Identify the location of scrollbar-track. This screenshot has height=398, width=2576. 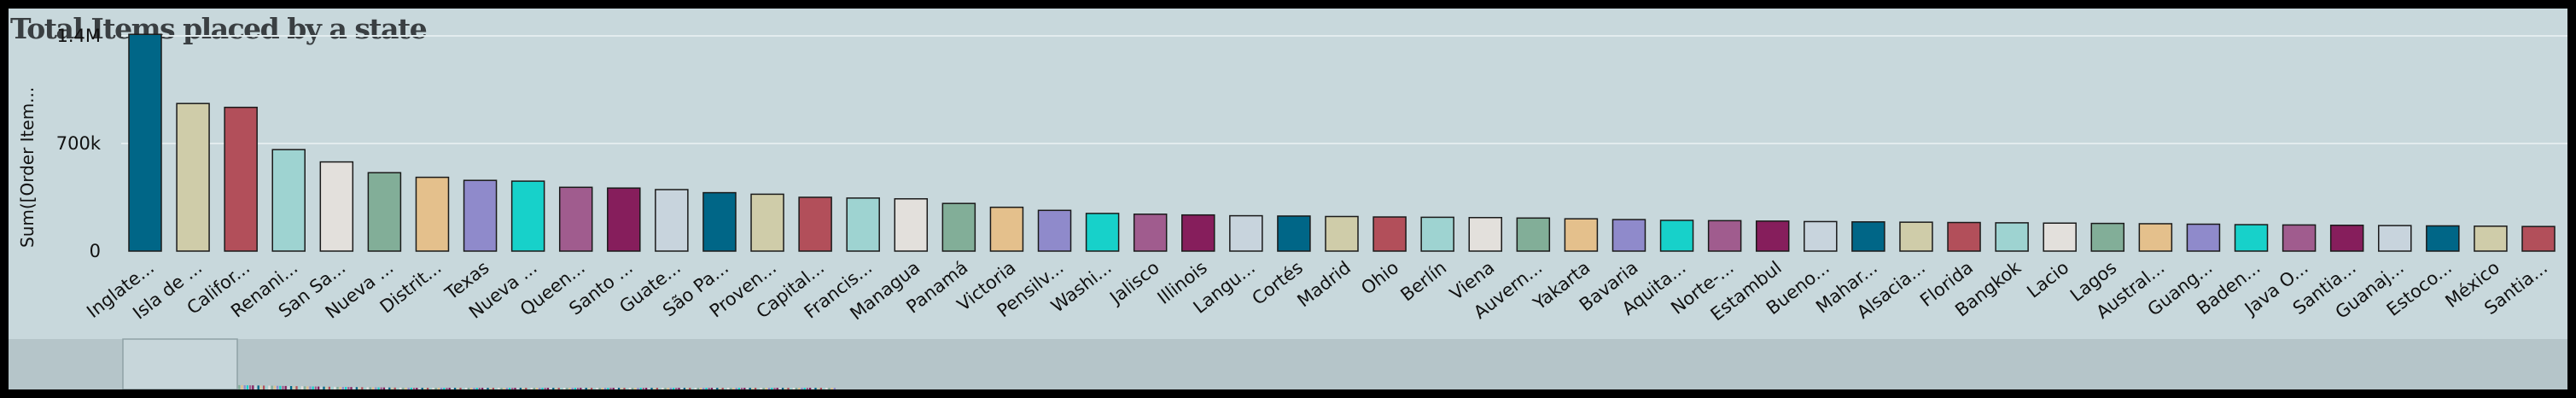
(1288, 364).